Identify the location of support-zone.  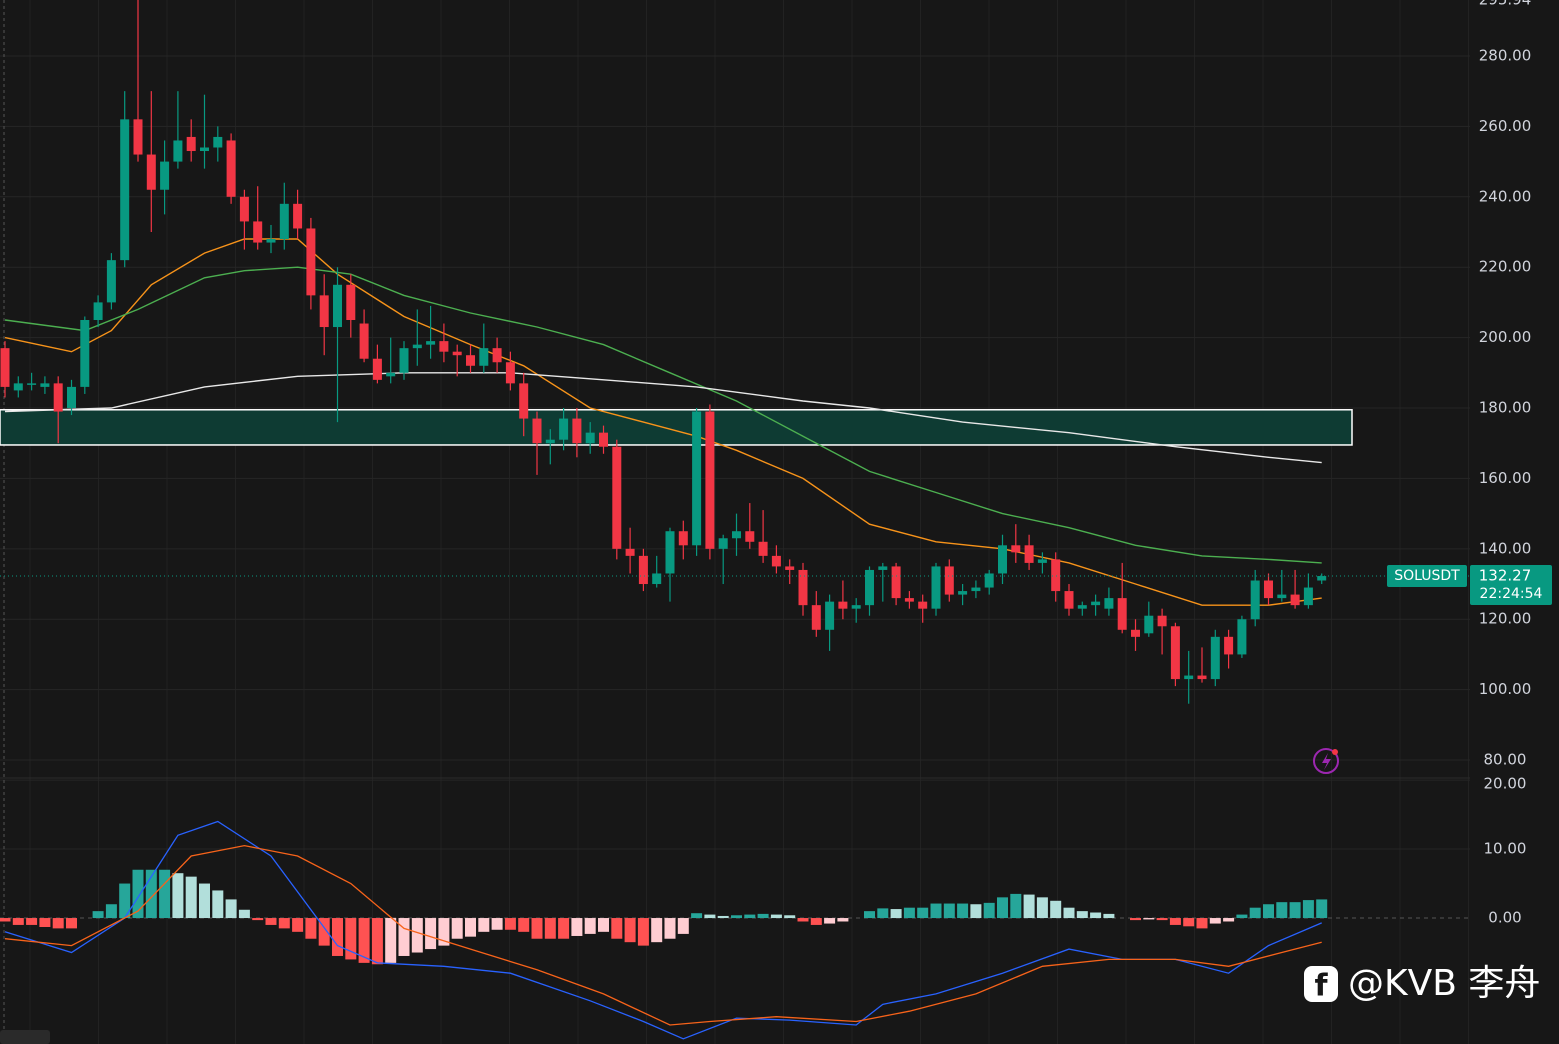
(676, 427).